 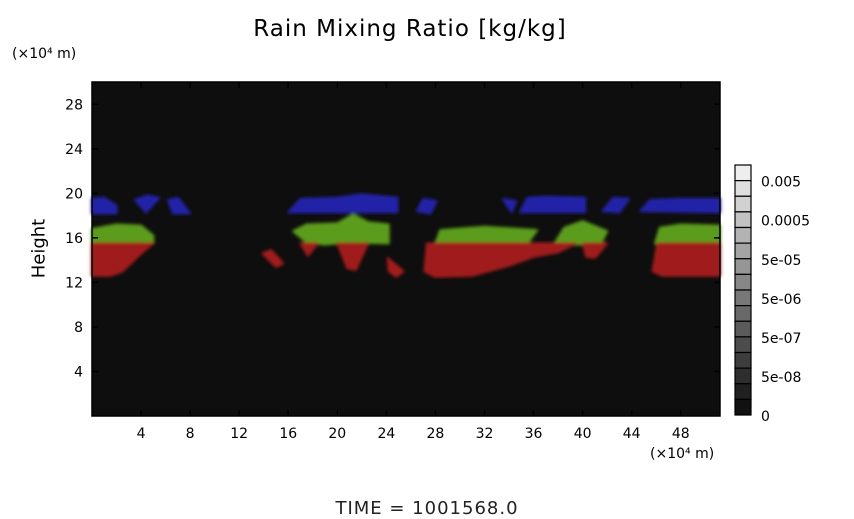 I want to click on colorbar-label: 5e-08, so click(x=781, y=378).